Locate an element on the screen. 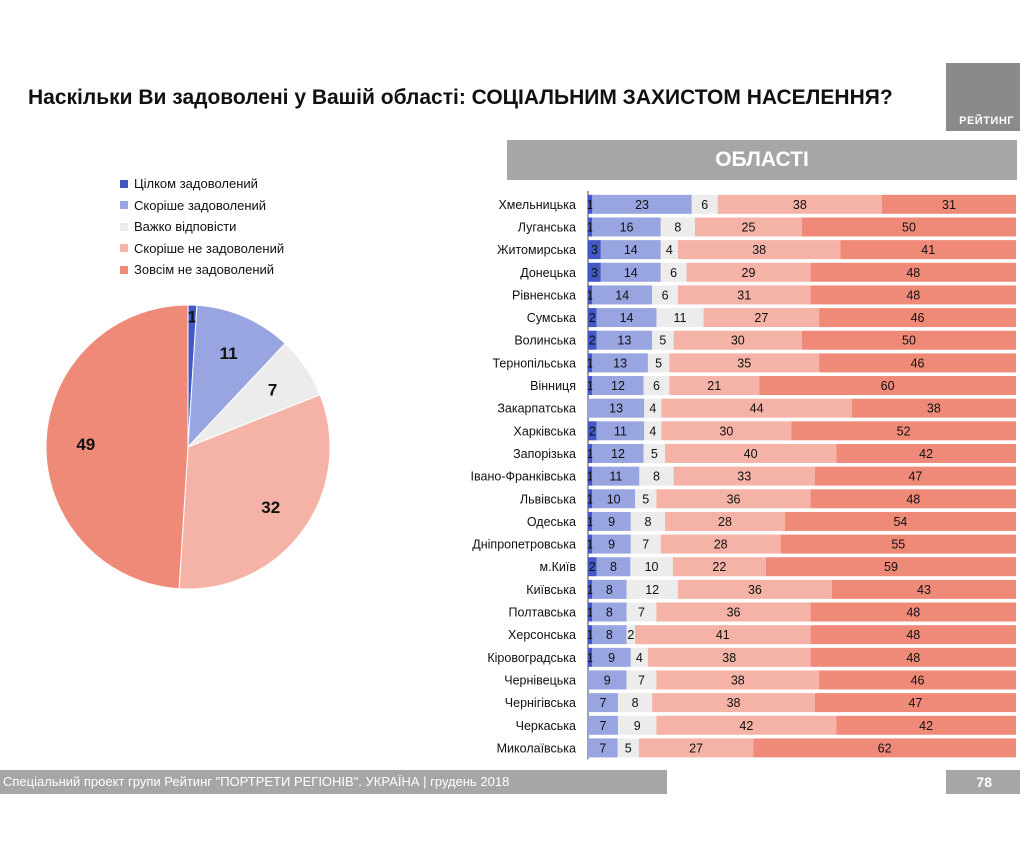 The width and height of the screenshot is (1024, 860). bar-value-label: 54 is located at coordinates (900, 522).